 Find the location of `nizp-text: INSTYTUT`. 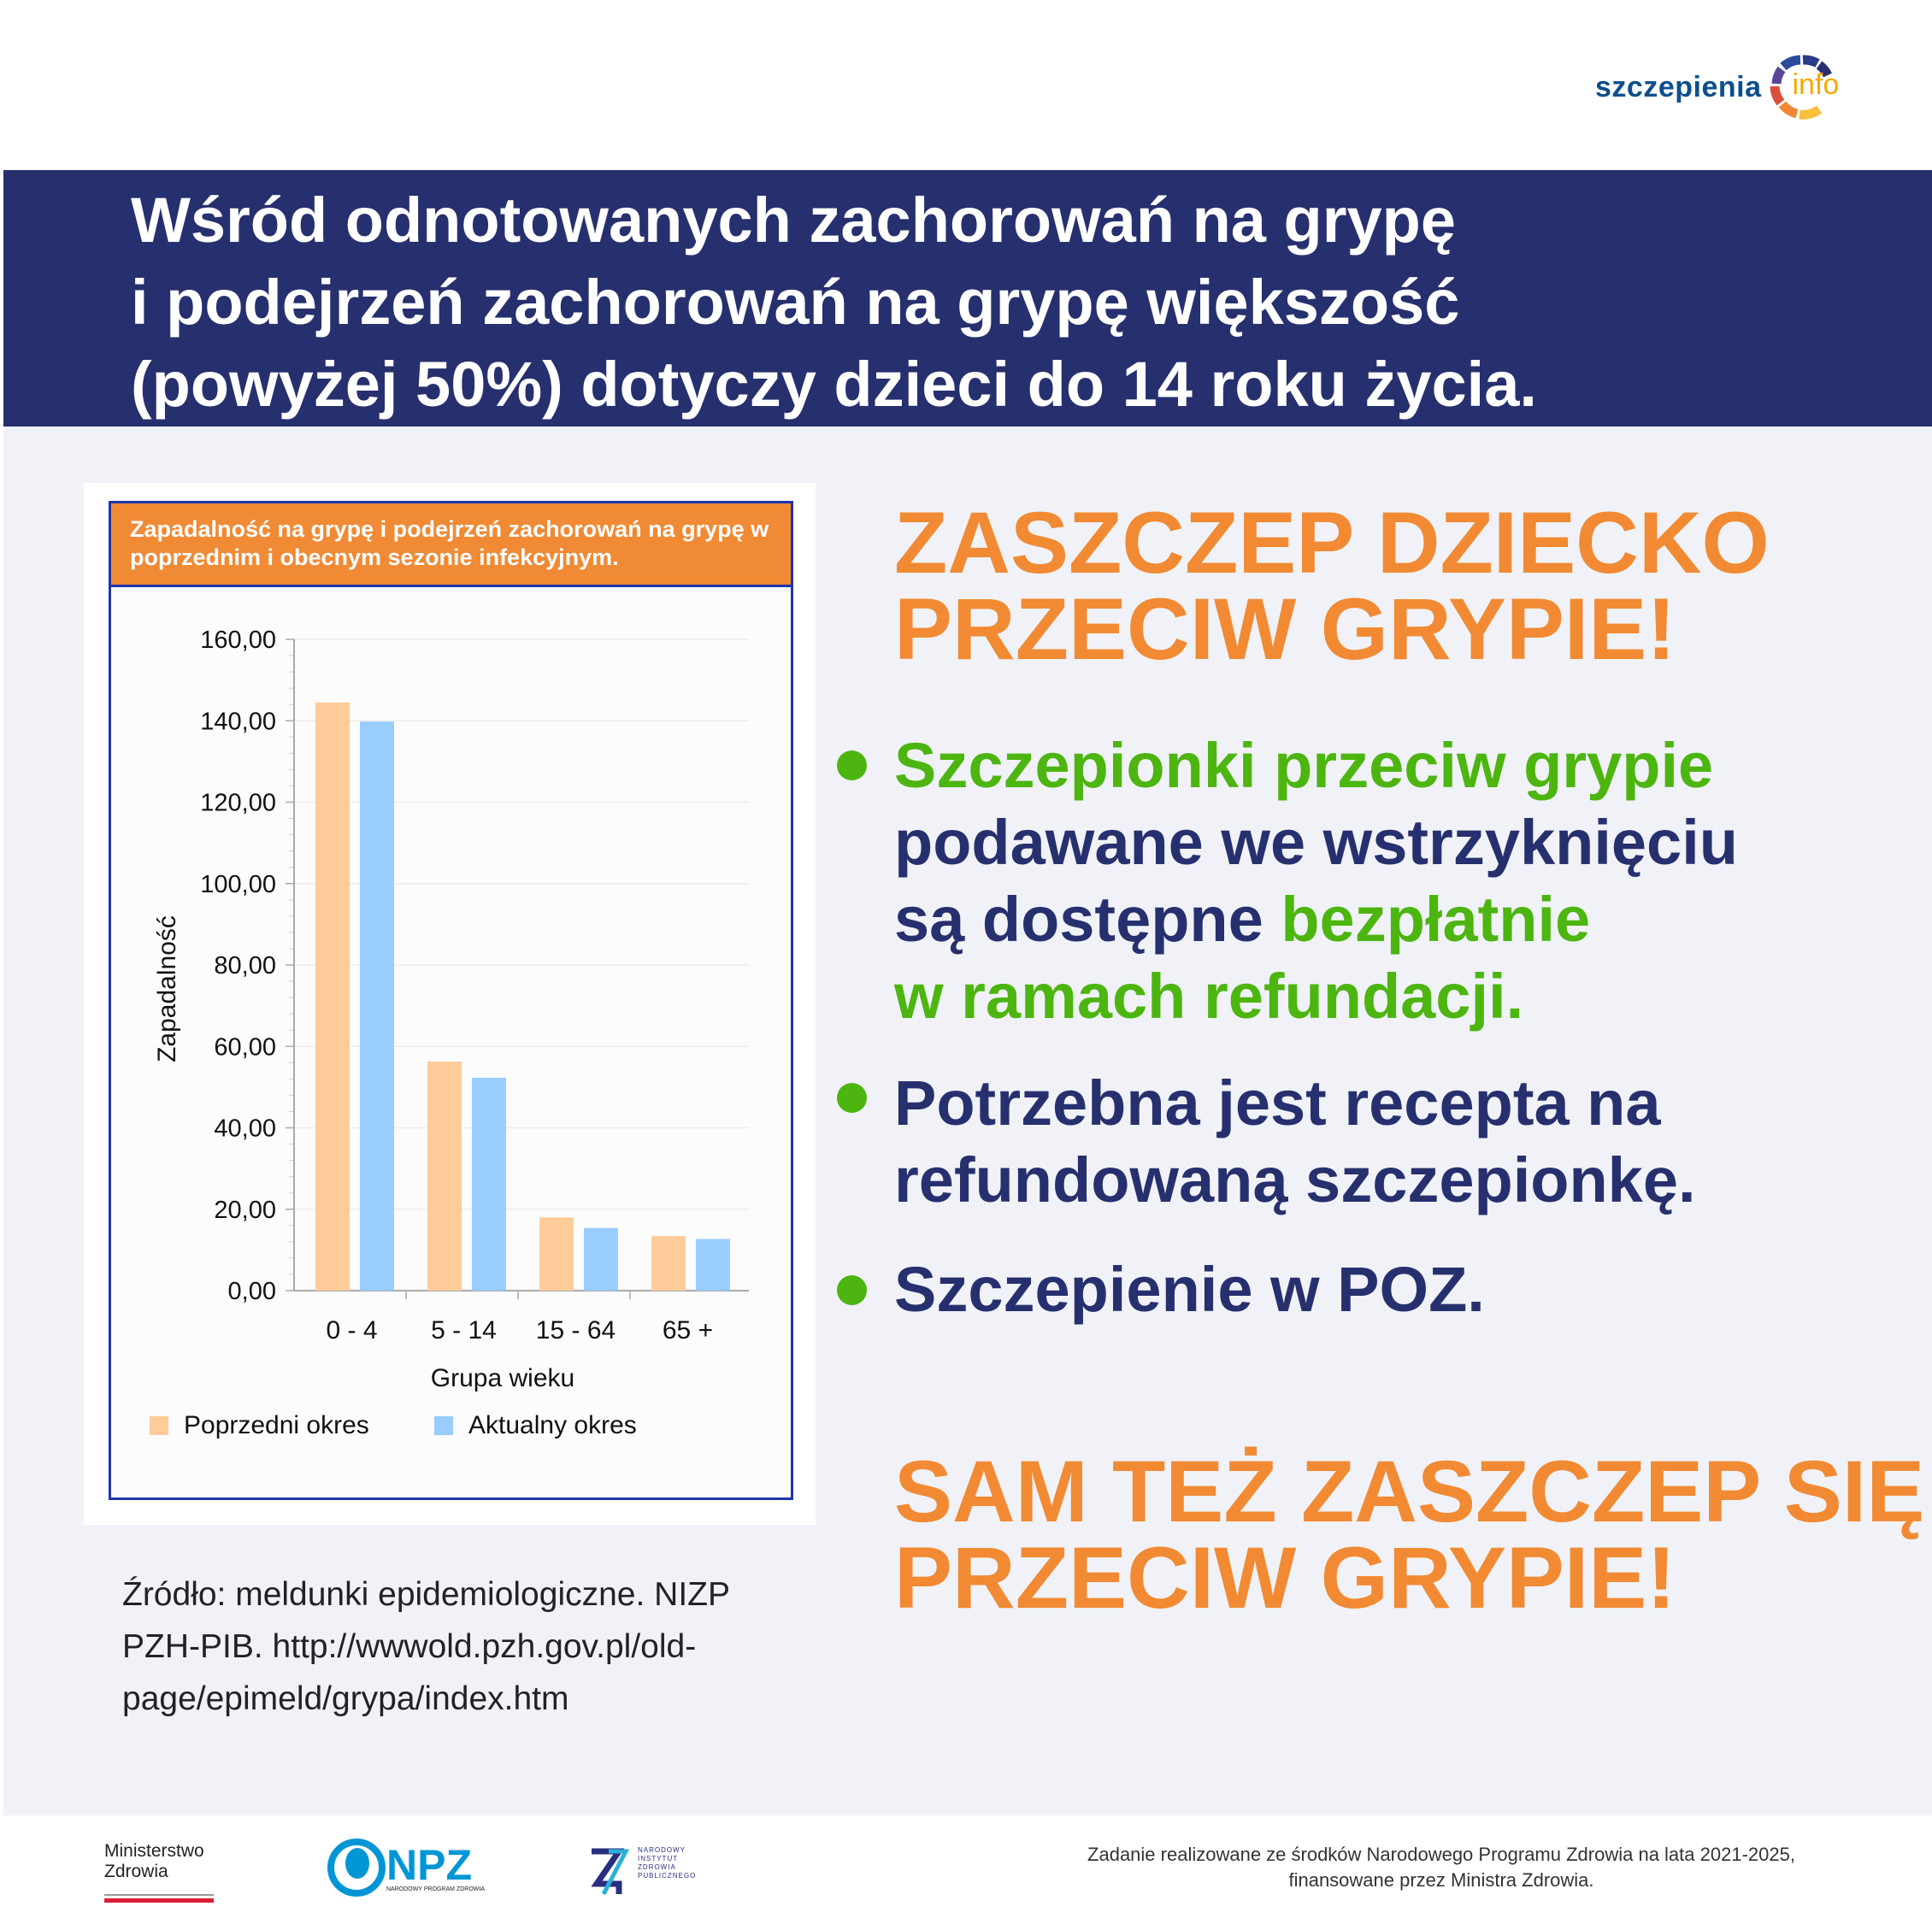

nizp-text: INSTYTUT is located at coordinates (658, 1858).